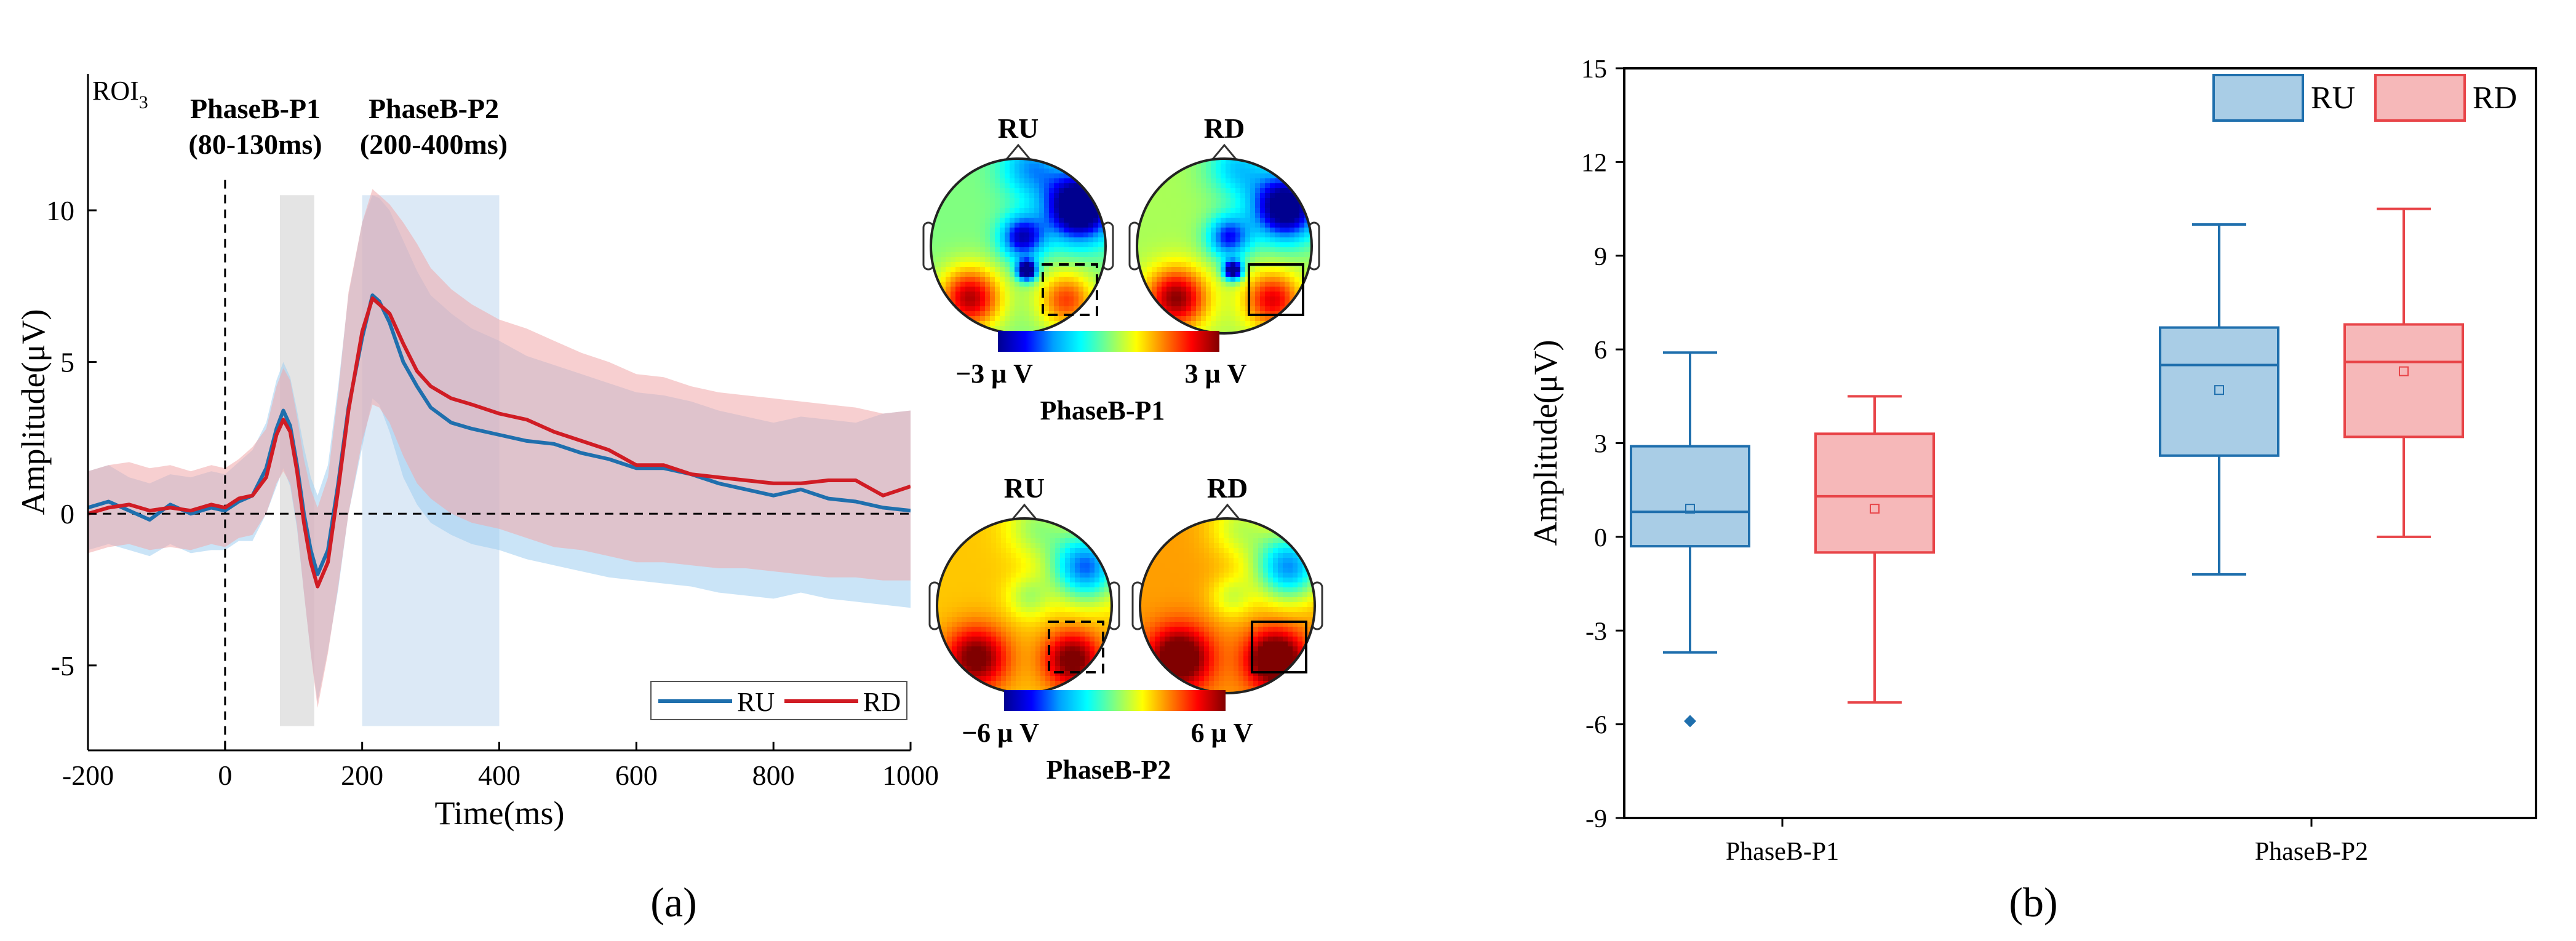  What do you see at coordinates (1224, 224) in the screenshot?
I see `topomap-rd-1: RD` at bounding box center [1224, 224].